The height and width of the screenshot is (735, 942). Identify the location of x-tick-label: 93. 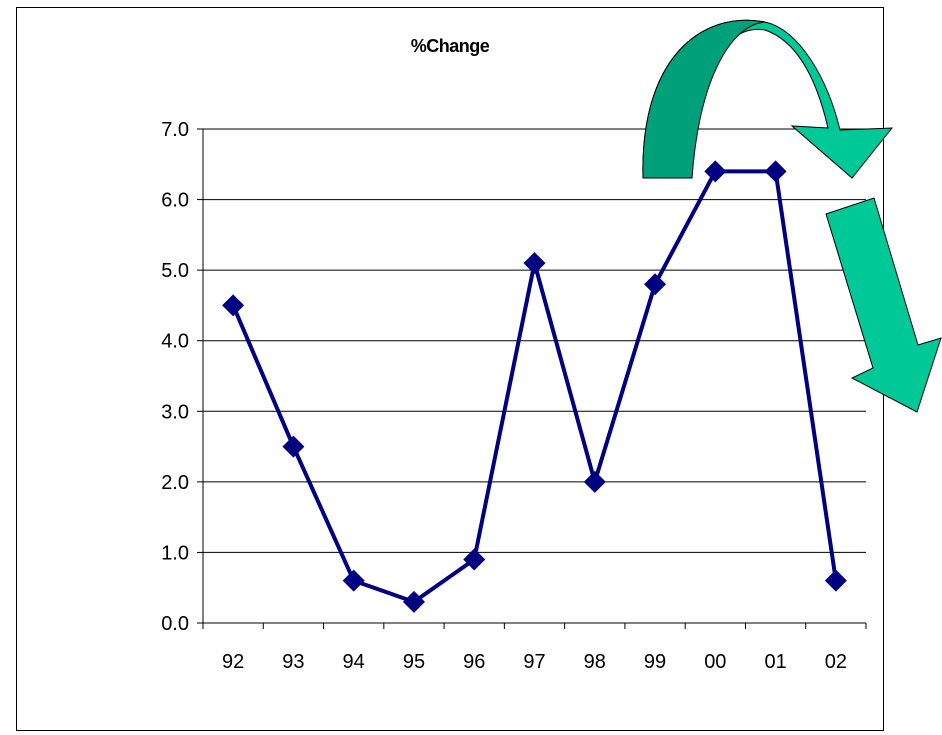
(293, 662).